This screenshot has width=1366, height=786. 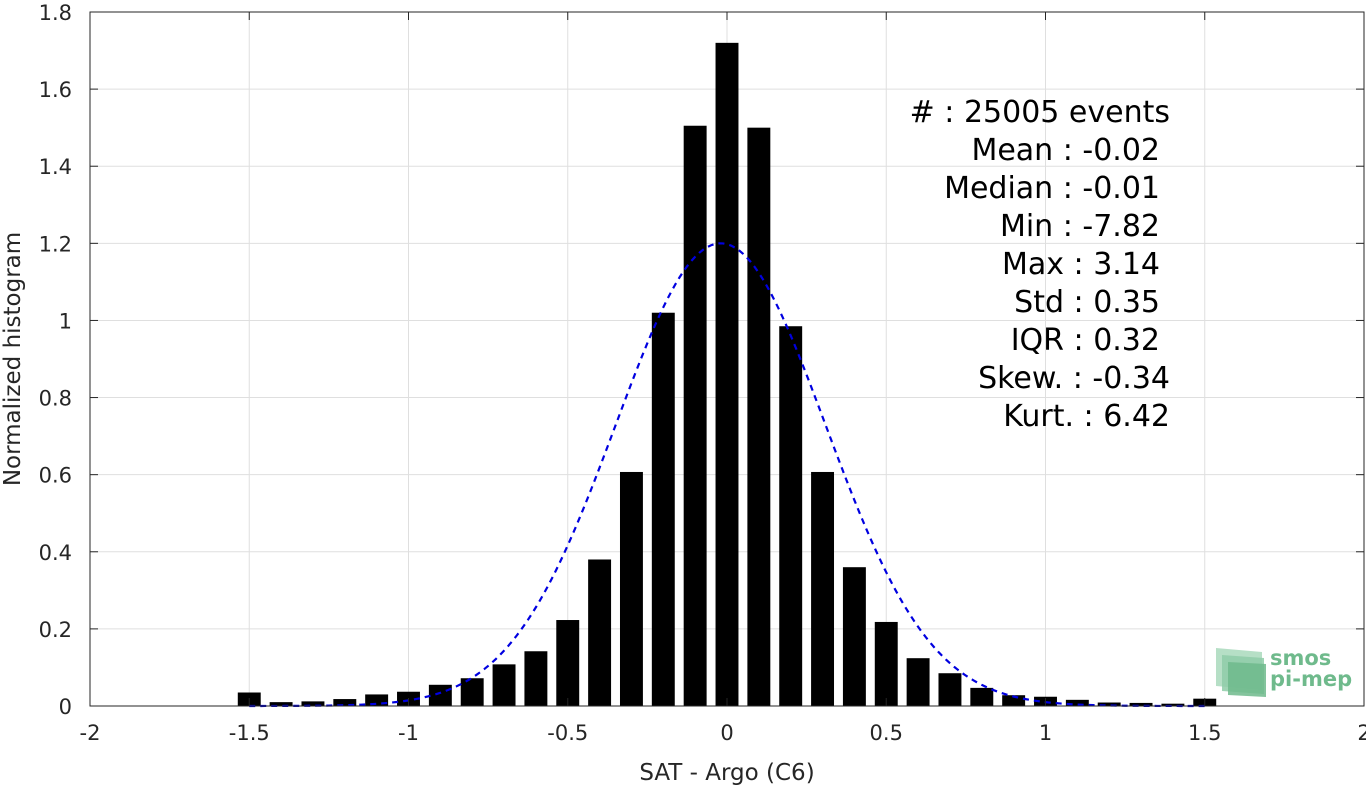 What do you see at coordinates (1074, 378) in the screenshot?
I see `stats-skew: Skew. : -0.34` at bounding box center [1074, 378].